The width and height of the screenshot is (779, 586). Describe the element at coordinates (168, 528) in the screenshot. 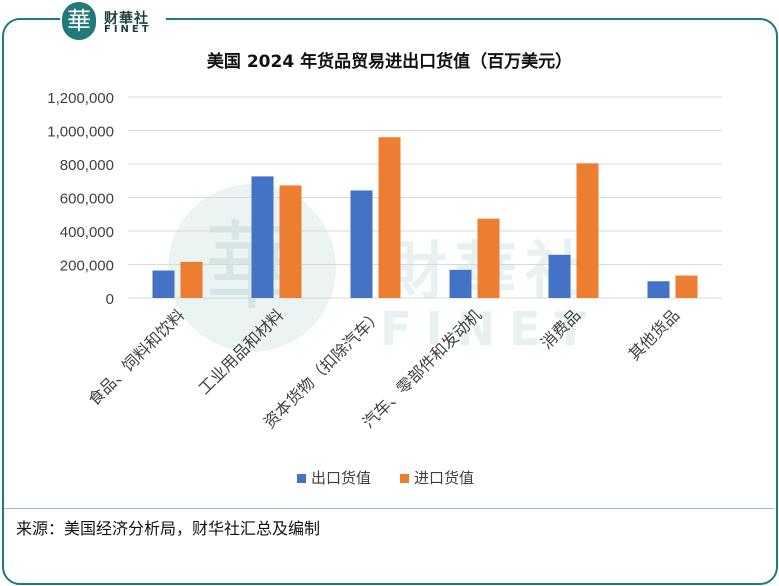

I see `source-note: 来源：美国经济分析局，财华社汇总及编制` at that location.